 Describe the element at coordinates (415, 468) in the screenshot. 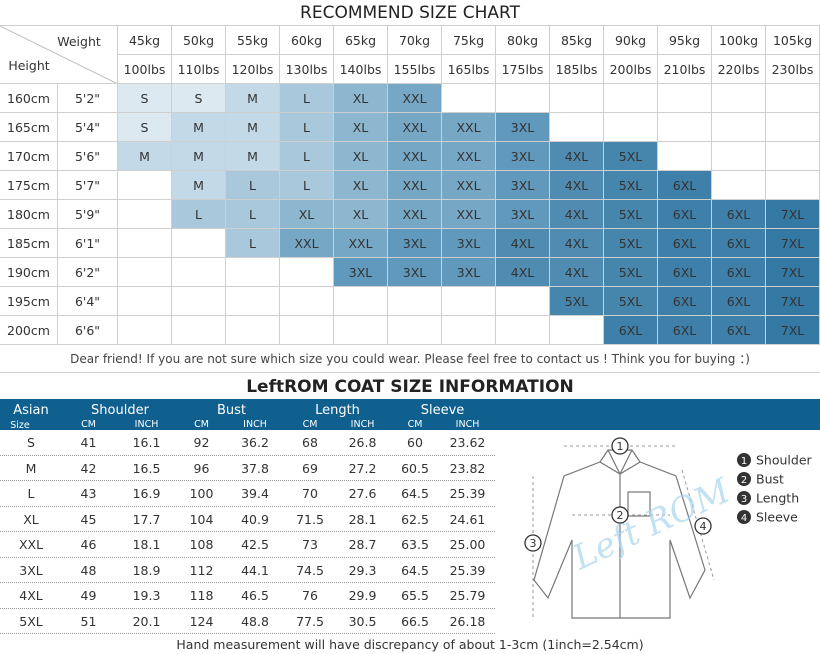

I see `measure-value: 60.5` at that location.